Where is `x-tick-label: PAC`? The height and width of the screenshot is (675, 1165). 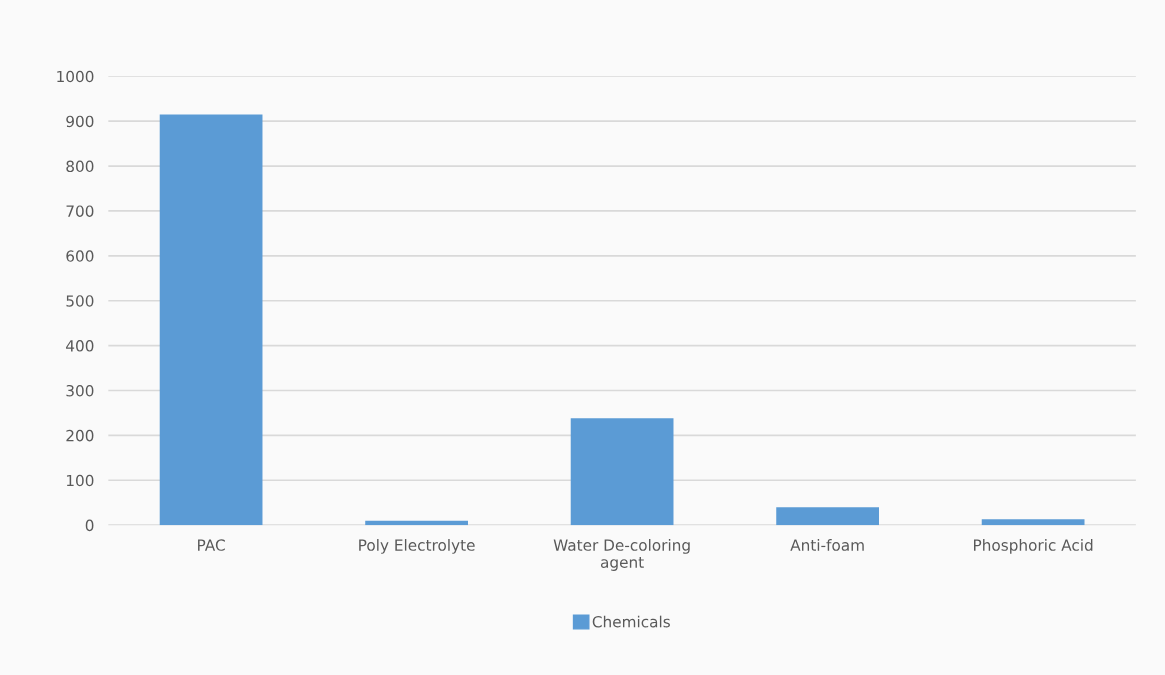 x-tick-label: PAC is located at coordinates (211, 545).